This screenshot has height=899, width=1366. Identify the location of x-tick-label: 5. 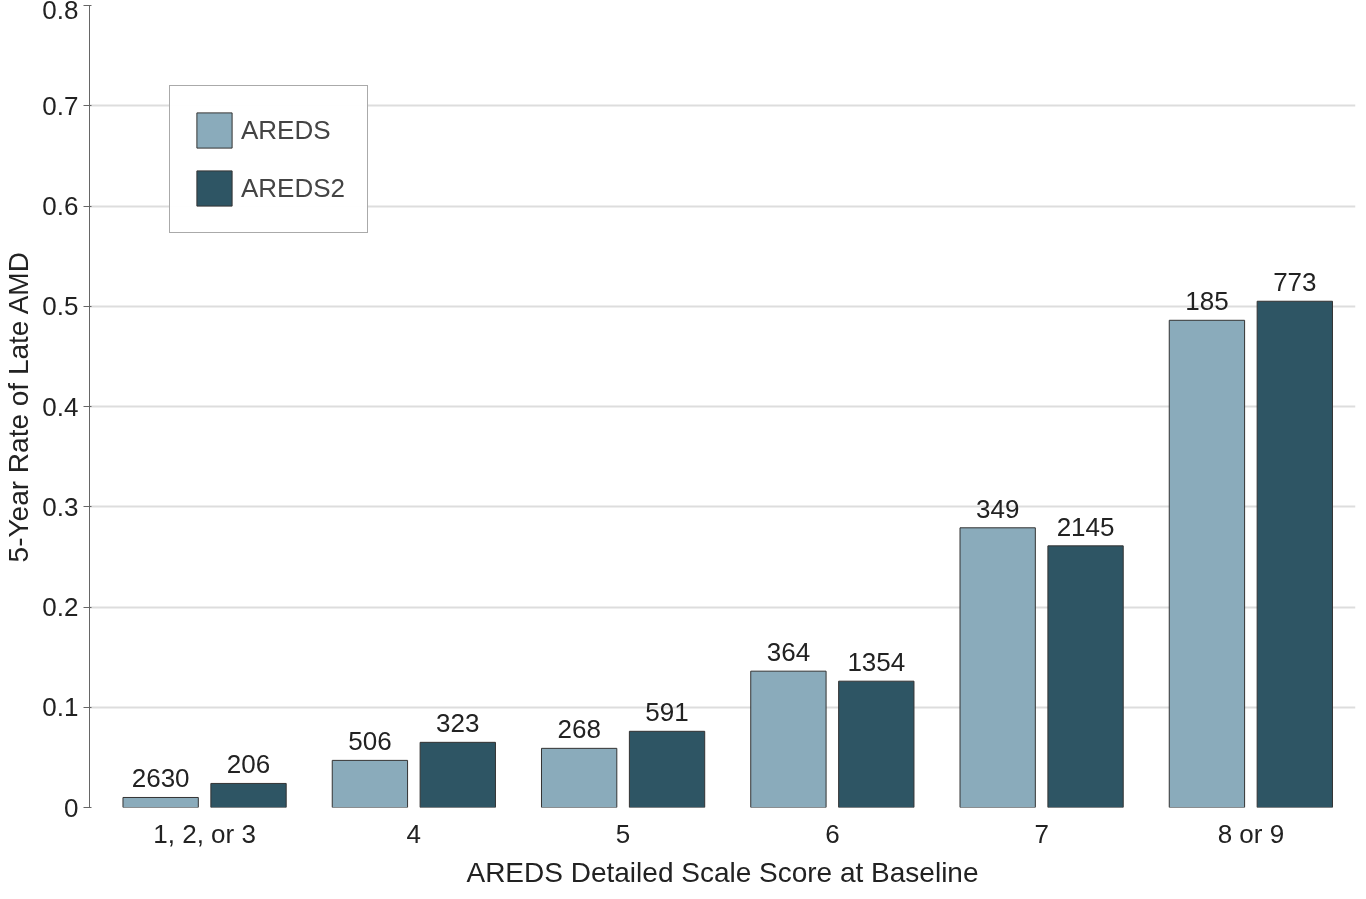
(623, 833).